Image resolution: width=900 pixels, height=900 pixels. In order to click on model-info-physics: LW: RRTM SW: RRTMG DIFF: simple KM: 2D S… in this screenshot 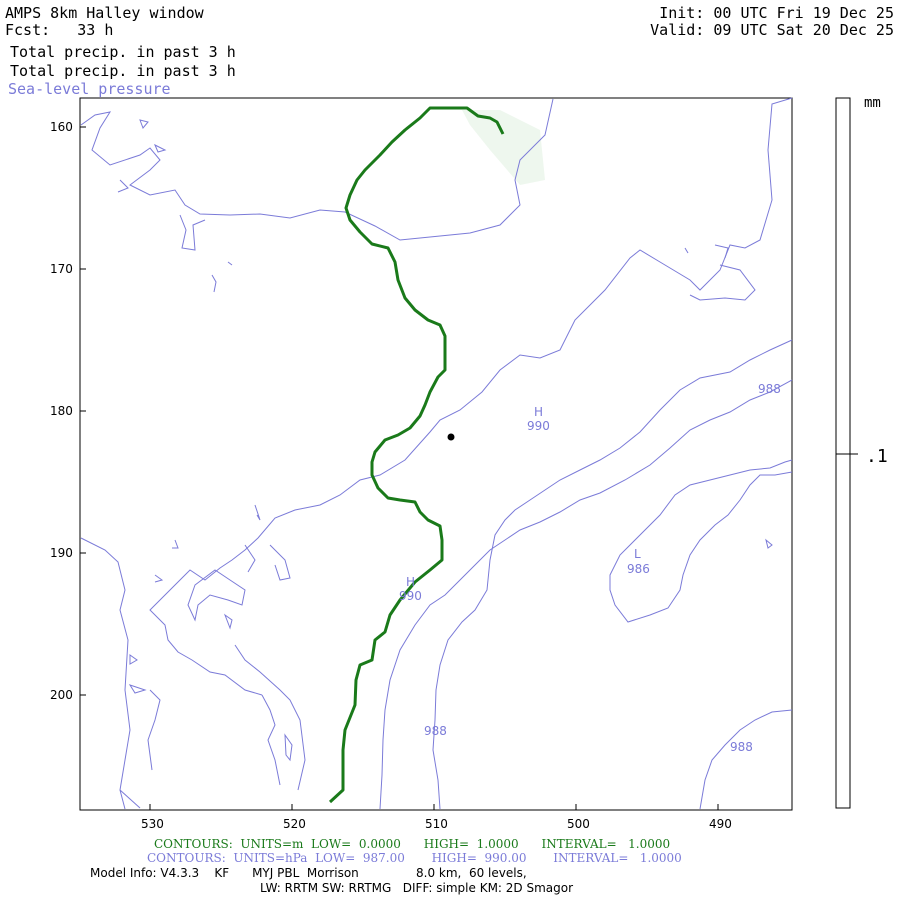, I will do `click(417, 888)`.